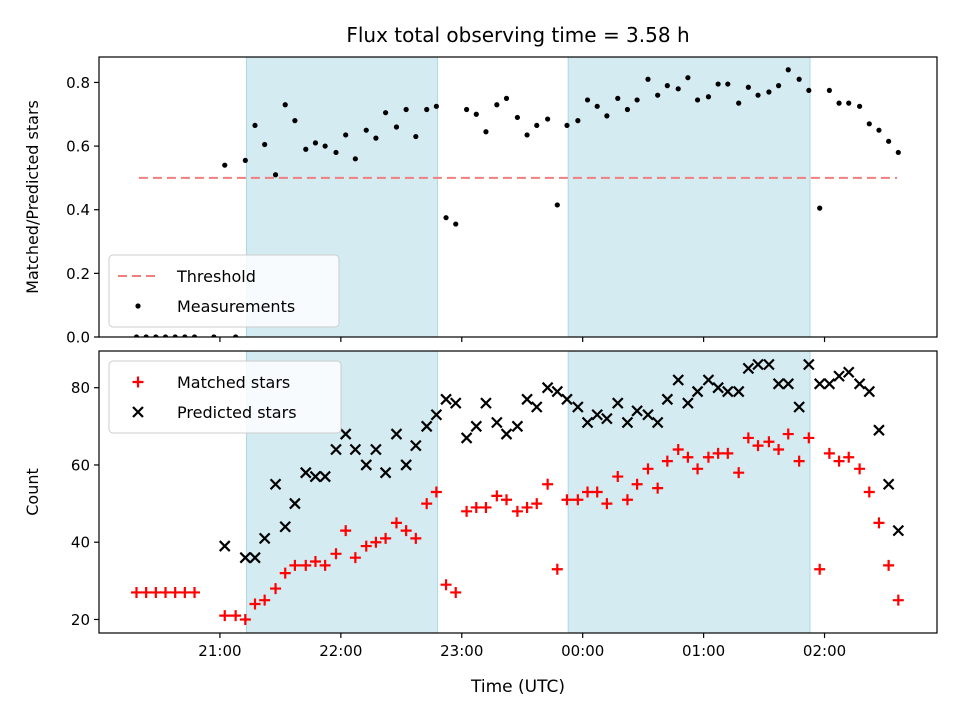  I want to click on y-tick-label: 80, so click(80, 388).